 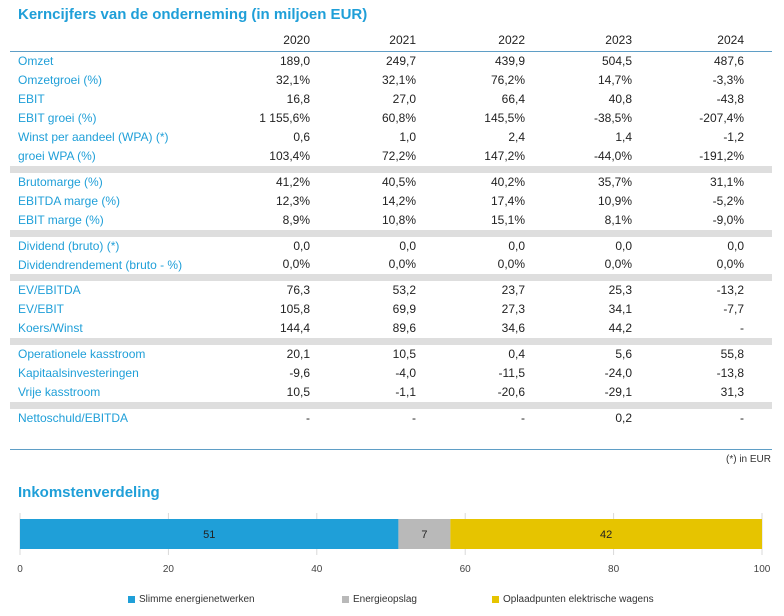 What do you see at coordinates (398, 201) in the screenshot?
I see `value-cell: 14,2%` at bounding box center [398, 201].